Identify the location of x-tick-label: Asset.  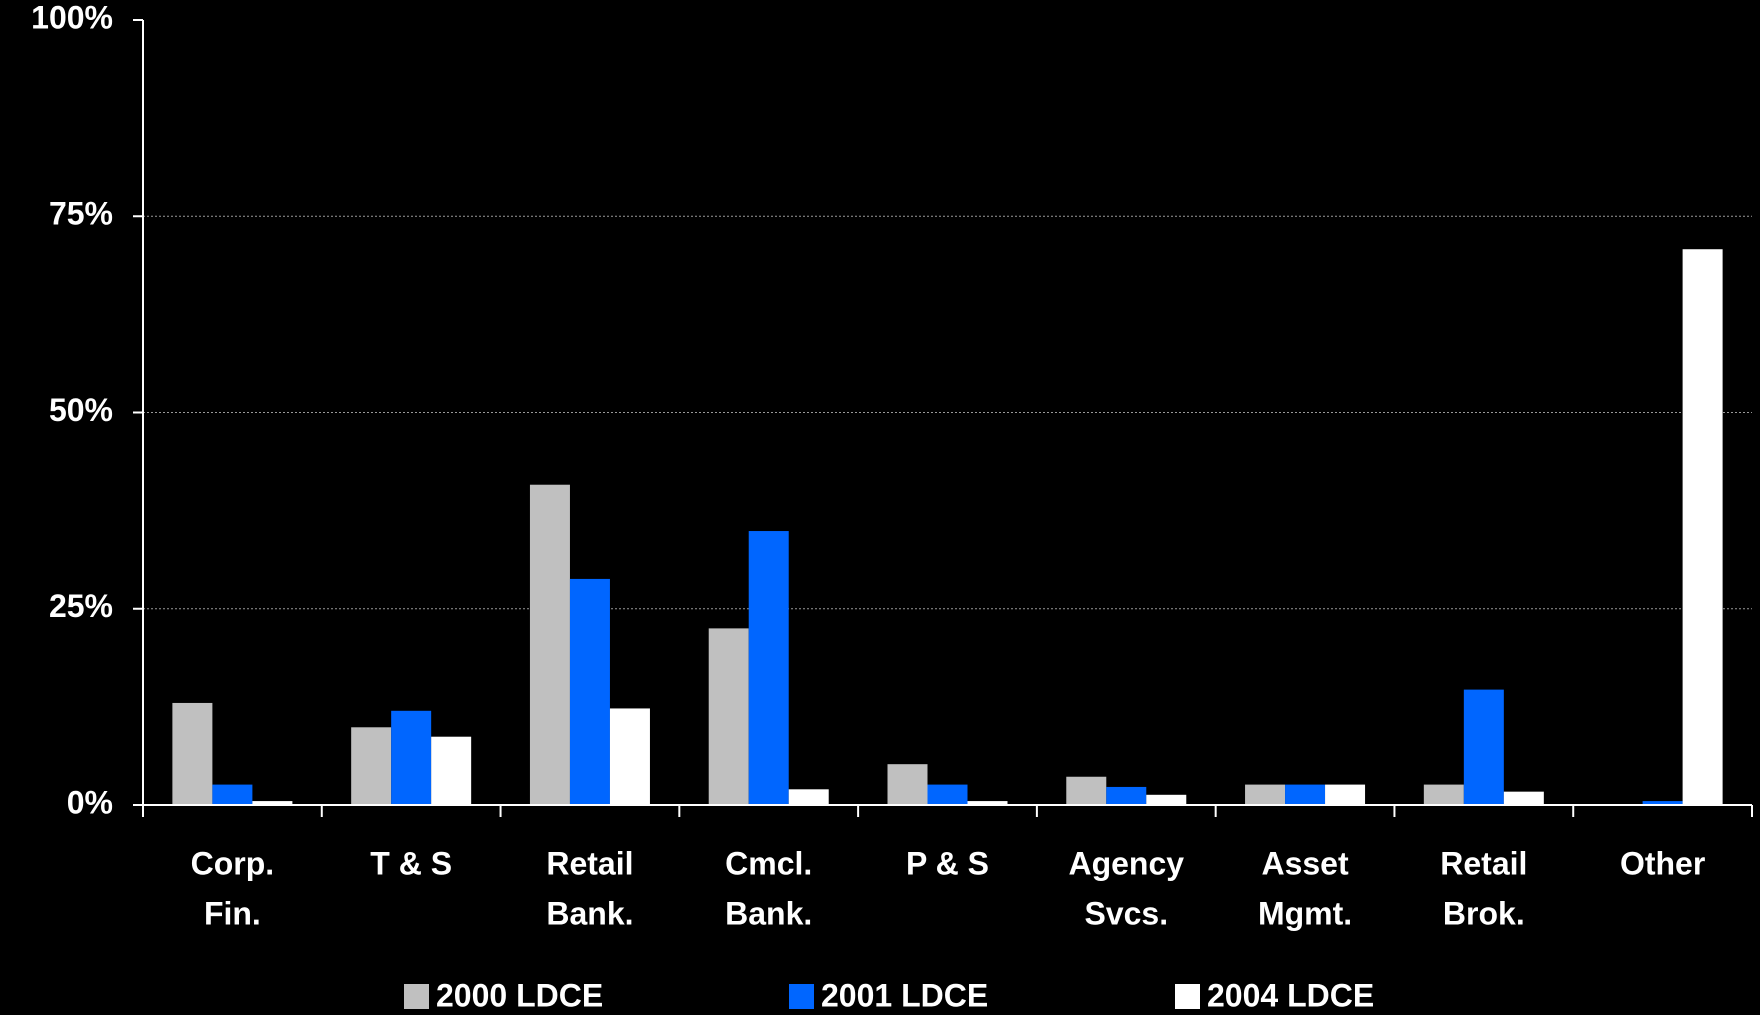
(1305, 863).